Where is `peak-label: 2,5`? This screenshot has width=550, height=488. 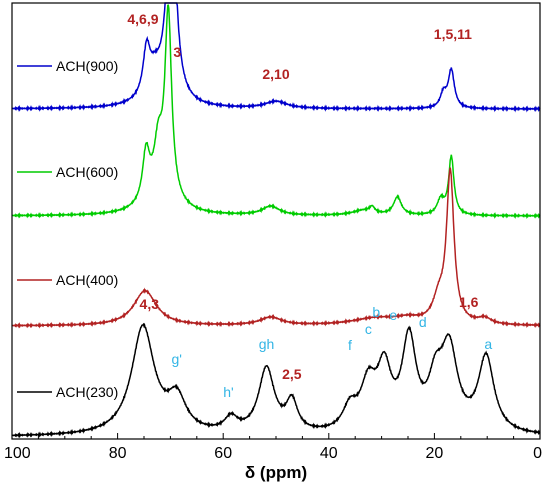
peak-label: 2,5 is located at coordinates (292, 374).